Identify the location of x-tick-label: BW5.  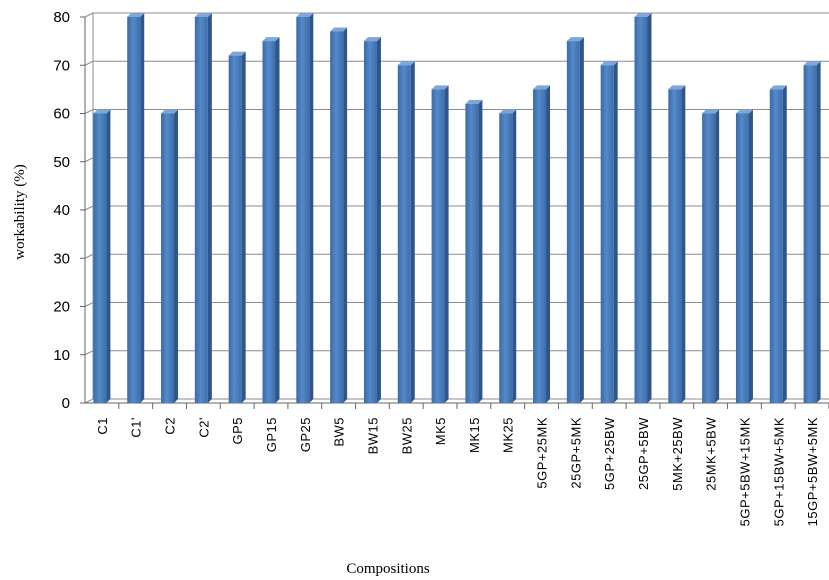
(339, 432).